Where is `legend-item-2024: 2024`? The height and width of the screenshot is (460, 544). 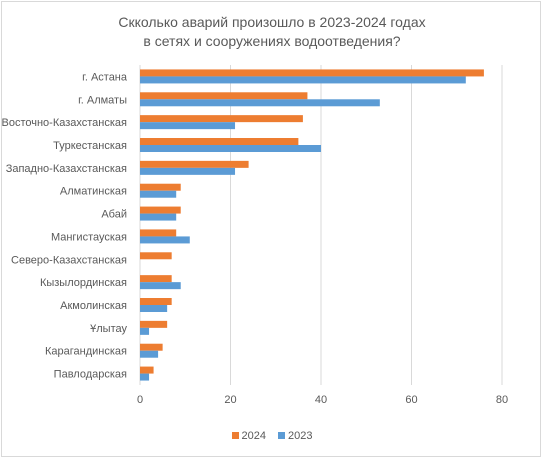
legend-item-2024: 2024 is located at coordinates (248, 436).